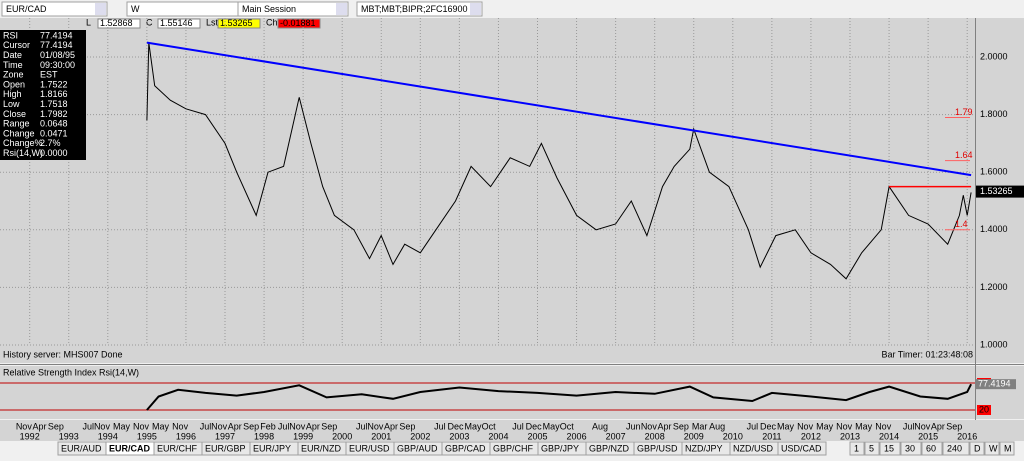  I want to click on tab-label: NZD/USD, so click(753, 448).